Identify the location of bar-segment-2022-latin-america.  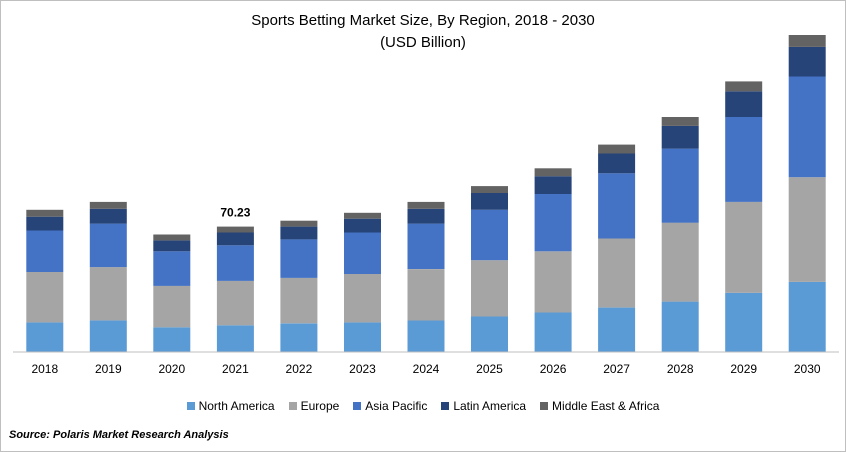
(299, 233).